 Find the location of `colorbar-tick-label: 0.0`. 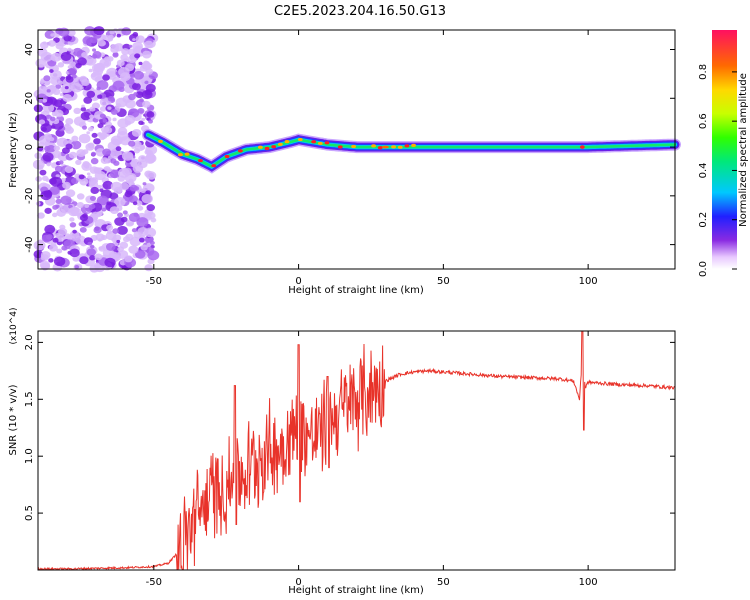

colorbar-tick-label: 0.0 is located at coordinates (703, 269).